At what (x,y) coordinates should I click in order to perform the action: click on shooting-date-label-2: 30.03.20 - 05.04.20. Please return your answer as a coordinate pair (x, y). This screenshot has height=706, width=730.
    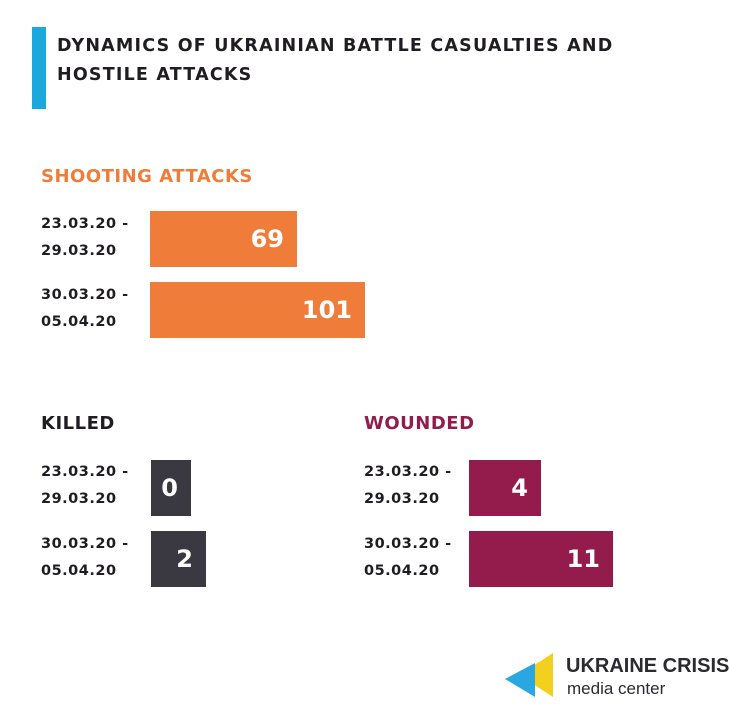
    Looking at the image, I should click on (85, 308).